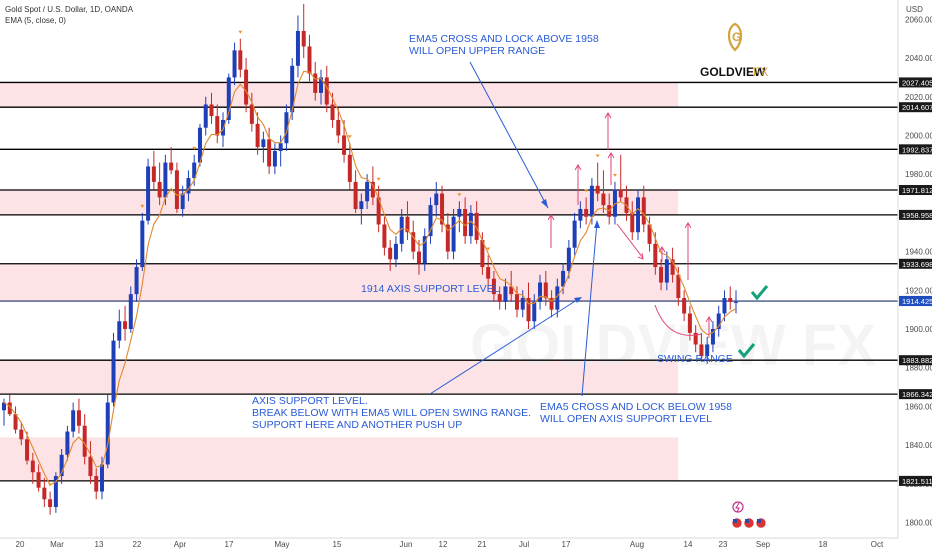 This screenshot has height=550, width=932. Describe the element at coordinates (917, 264) in the screenshot. I see `level-tag-label: 1933.698` at that location.